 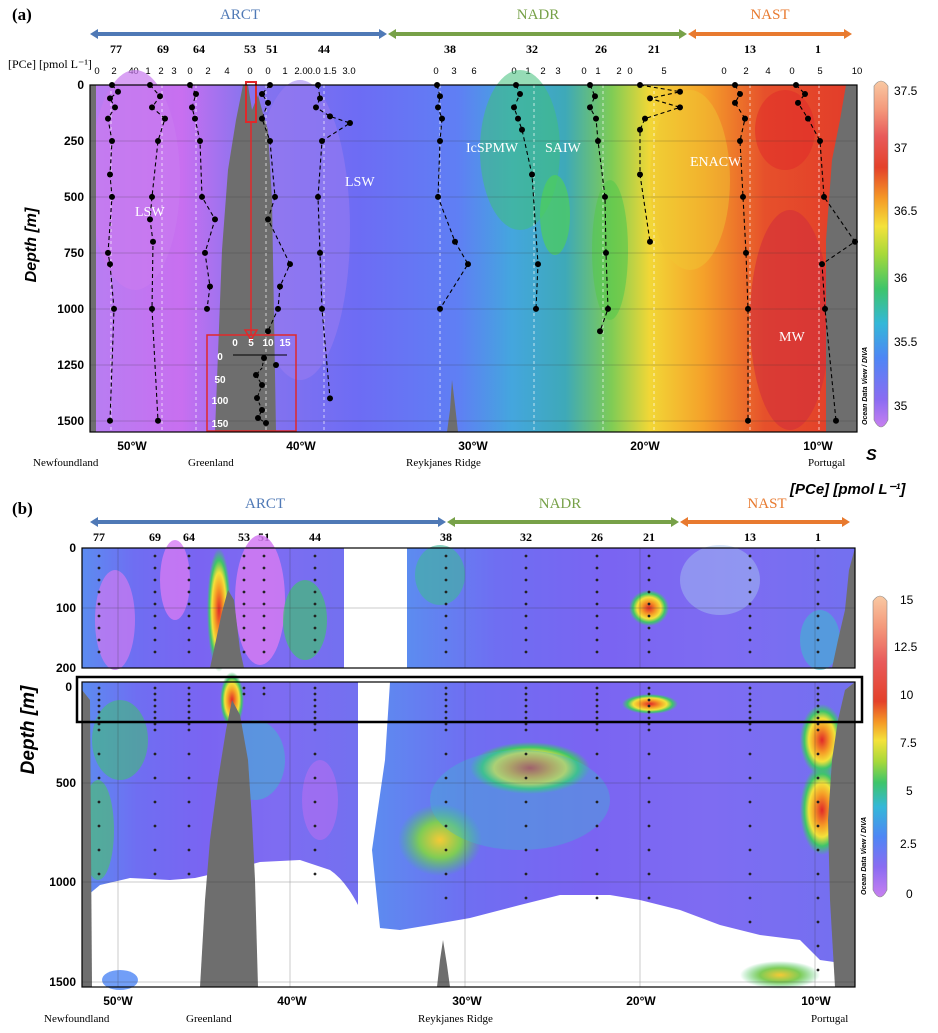 I want to click on water-mass-label: LSW, so click(x=360, y=182).